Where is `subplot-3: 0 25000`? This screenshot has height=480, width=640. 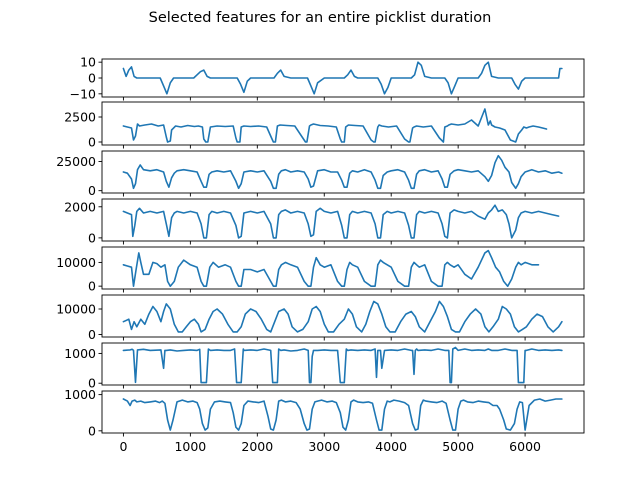
subplot-3: 0 25000 is located at coordinates (320, 174).